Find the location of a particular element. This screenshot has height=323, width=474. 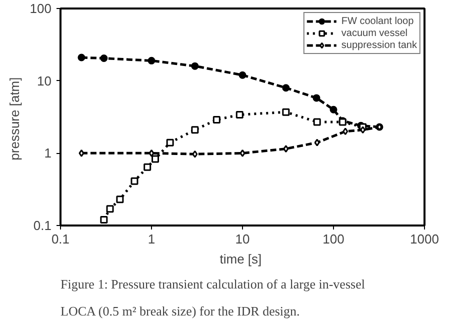

x-tick-label: 1 is located at coordinates (152, 239).